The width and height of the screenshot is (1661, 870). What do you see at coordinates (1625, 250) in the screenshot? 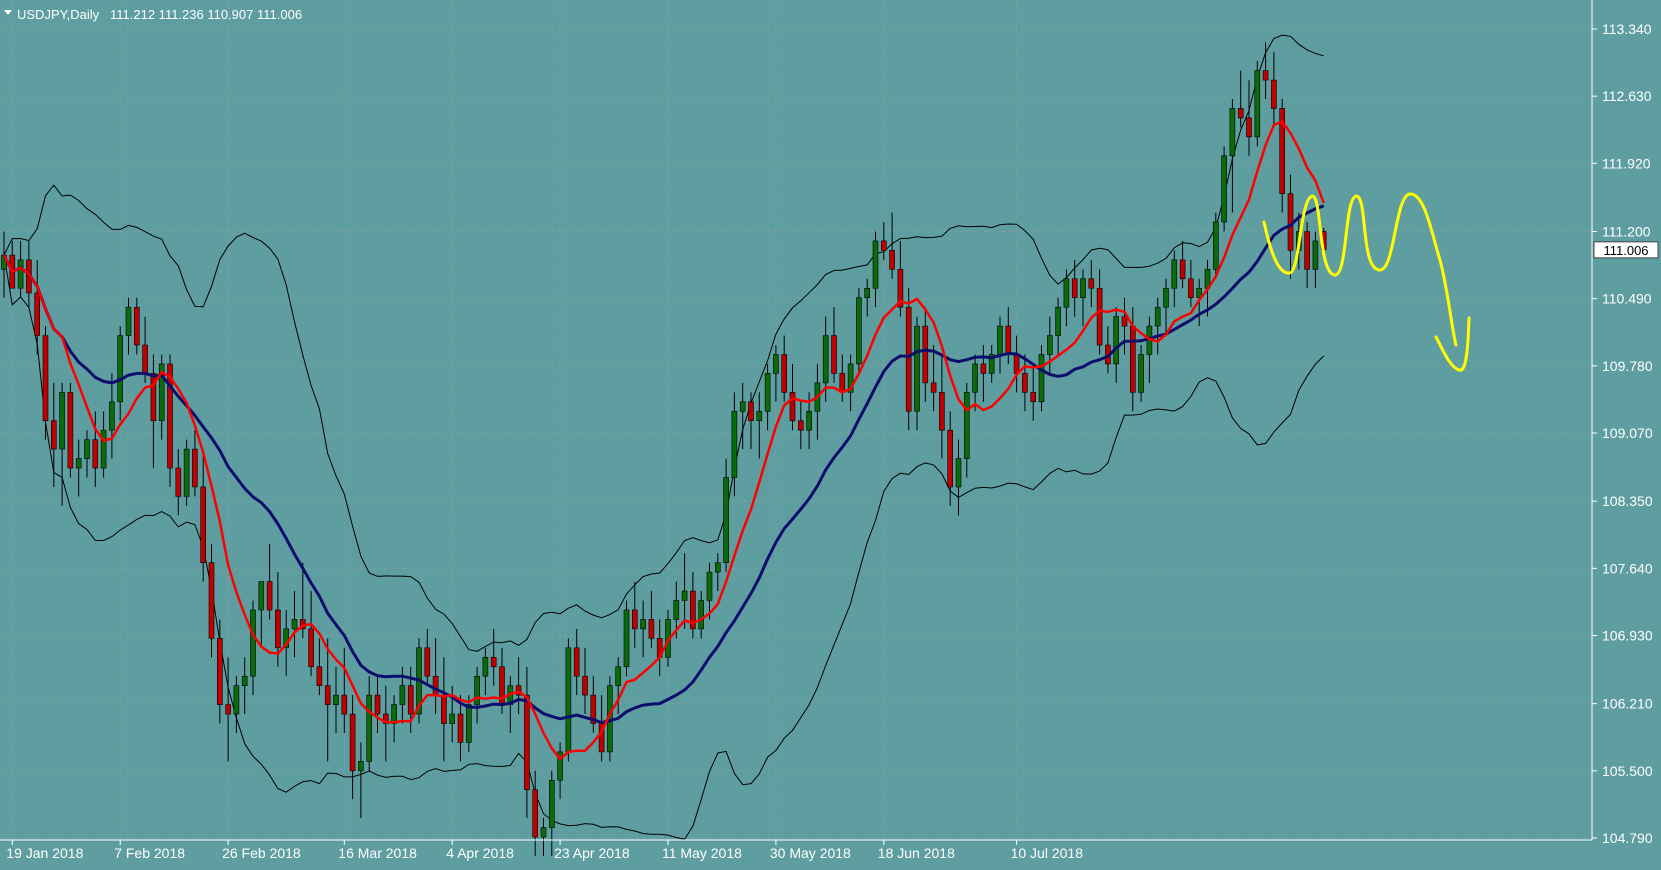
I see `current-price-label: 111.006` at bounding box center [1625, 250].